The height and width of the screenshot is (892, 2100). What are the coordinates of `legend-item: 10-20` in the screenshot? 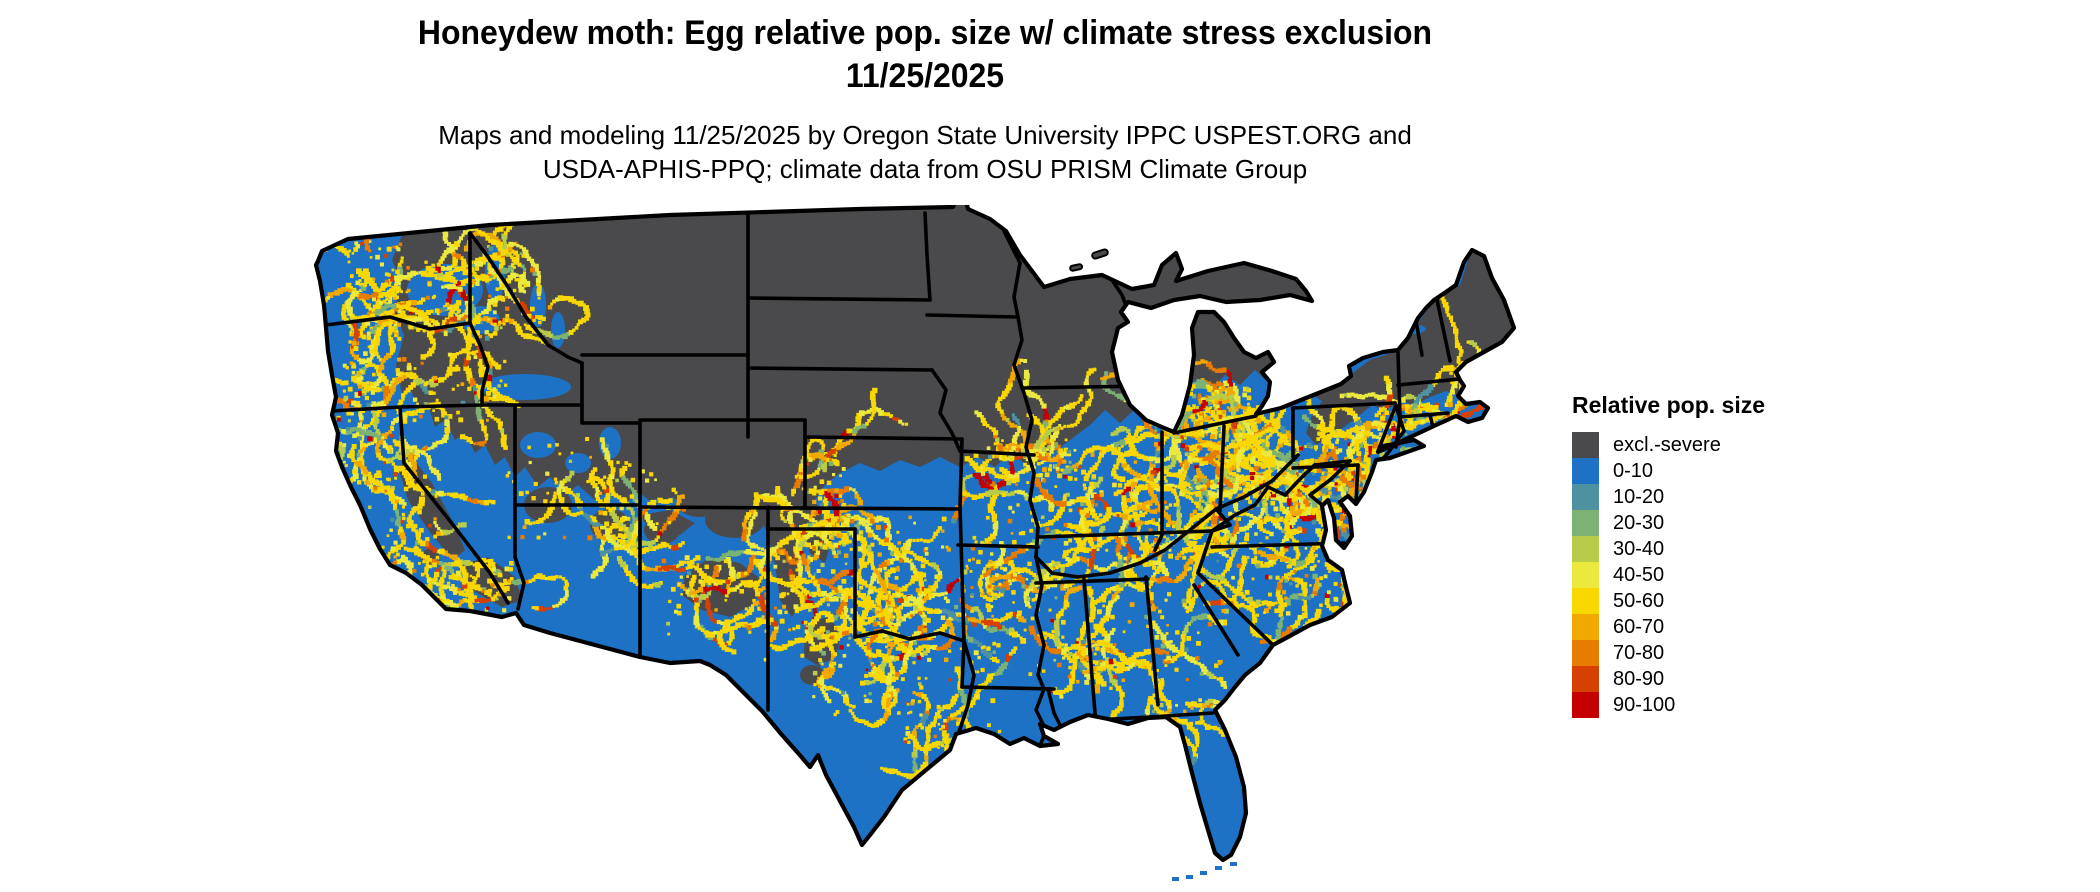 It's located at (1668, 497).